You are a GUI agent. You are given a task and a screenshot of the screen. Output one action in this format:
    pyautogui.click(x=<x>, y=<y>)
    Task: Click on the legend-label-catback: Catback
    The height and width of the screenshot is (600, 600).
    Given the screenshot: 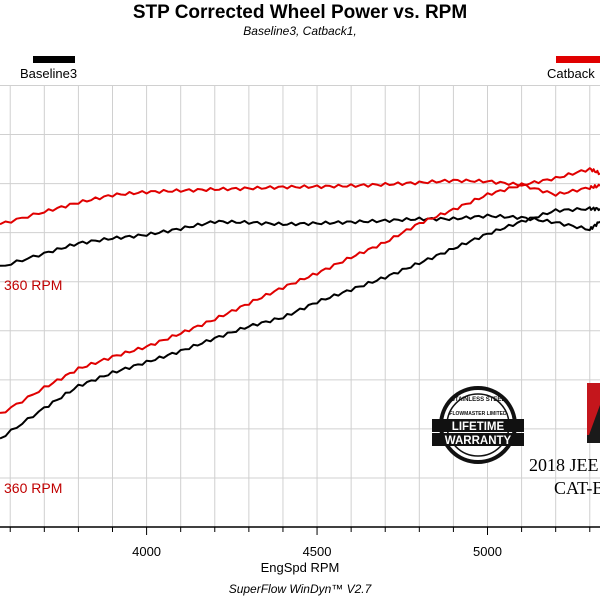 What is the action you would take?
    pyautogui.click(x=571, y=73)
    